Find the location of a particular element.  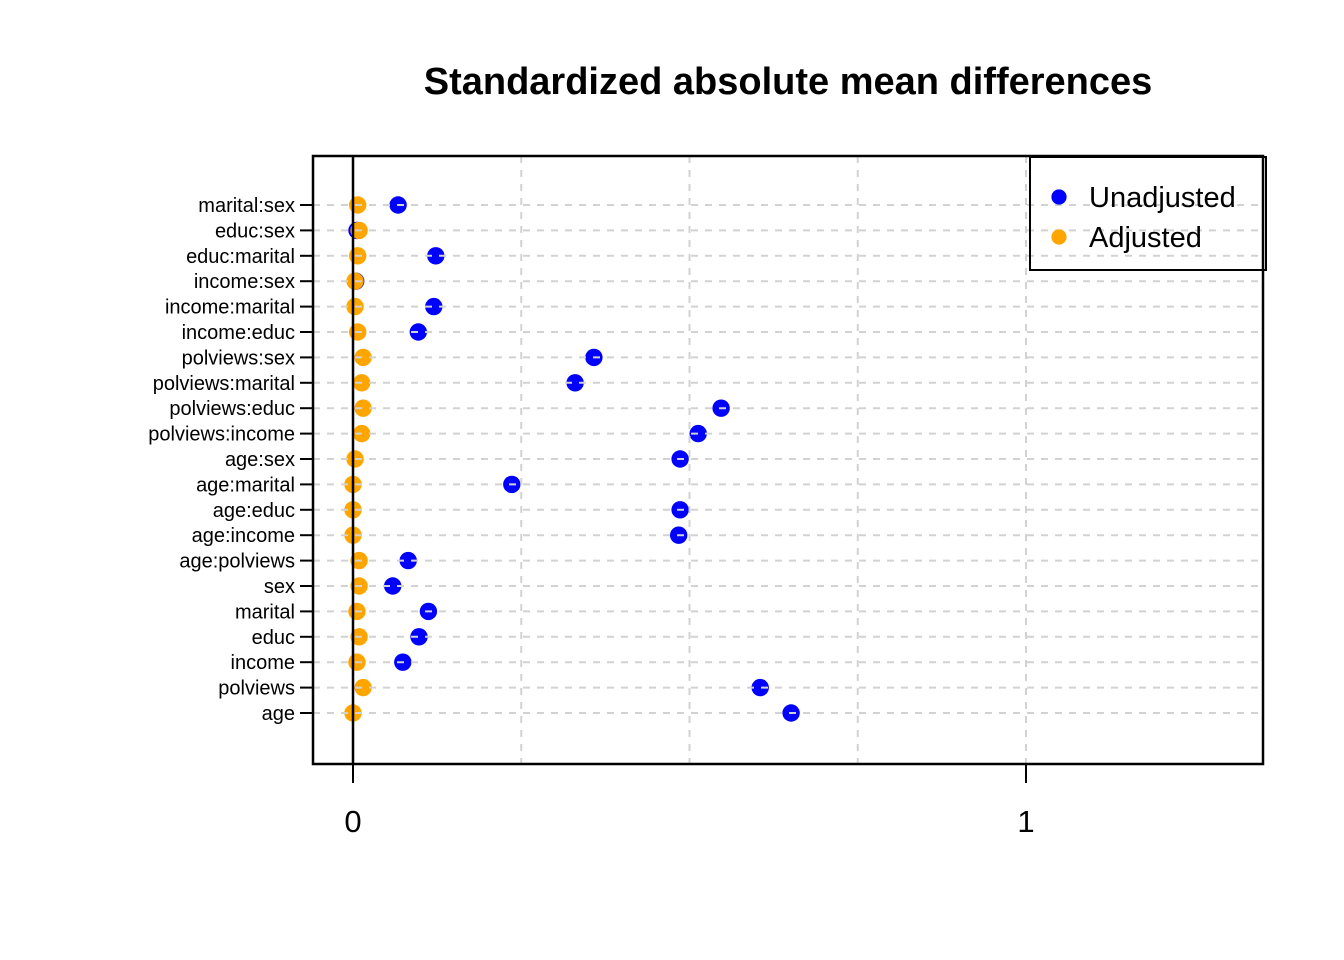

y-axis-label-age:marital: age:marital is located at coordinates (245, 485).